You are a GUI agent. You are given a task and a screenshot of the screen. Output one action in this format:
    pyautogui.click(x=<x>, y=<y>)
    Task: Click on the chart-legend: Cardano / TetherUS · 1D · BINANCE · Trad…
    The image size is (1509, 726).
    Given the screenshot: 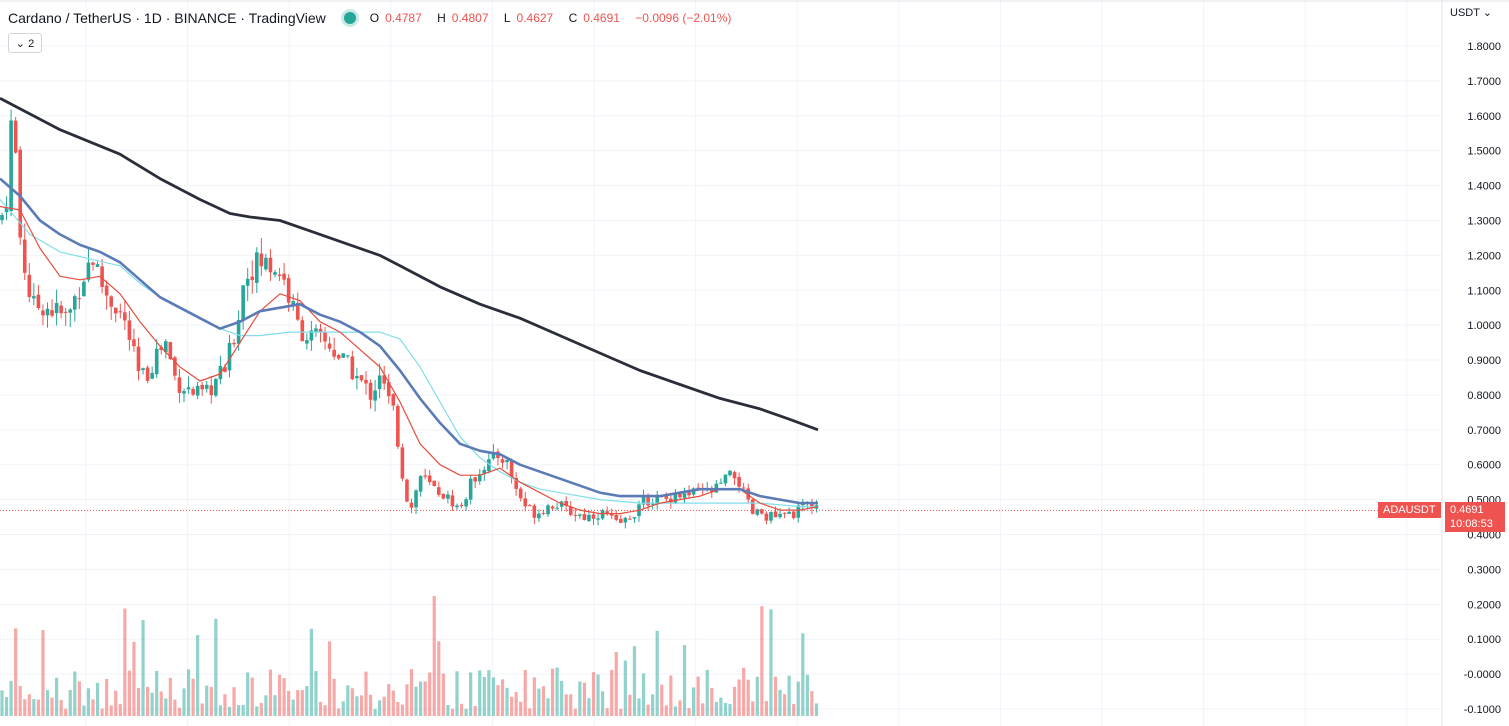 What is the action you would take?
    pyautogui.click(x=372, y=18)
    